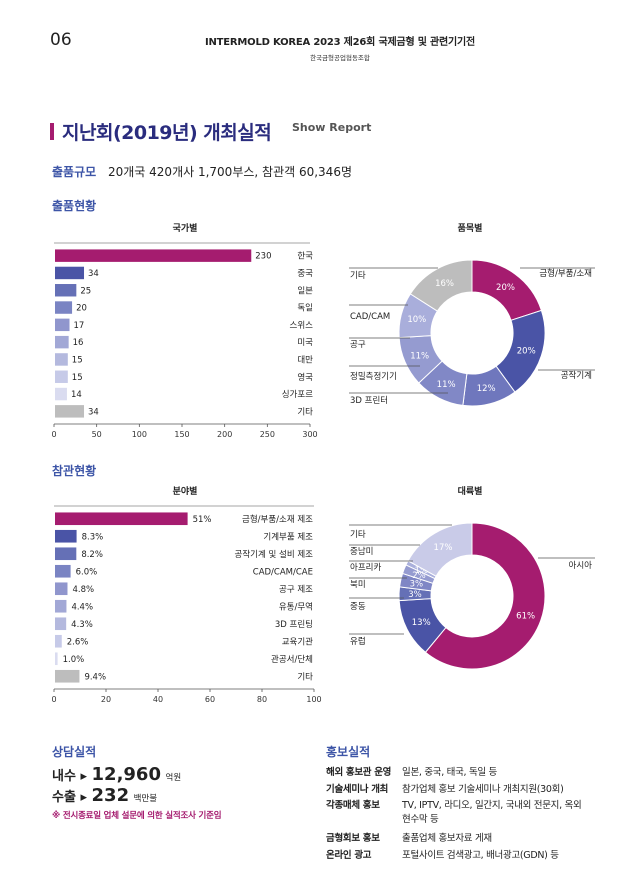  I want to click on section-accent-bar, so click(52, 131).